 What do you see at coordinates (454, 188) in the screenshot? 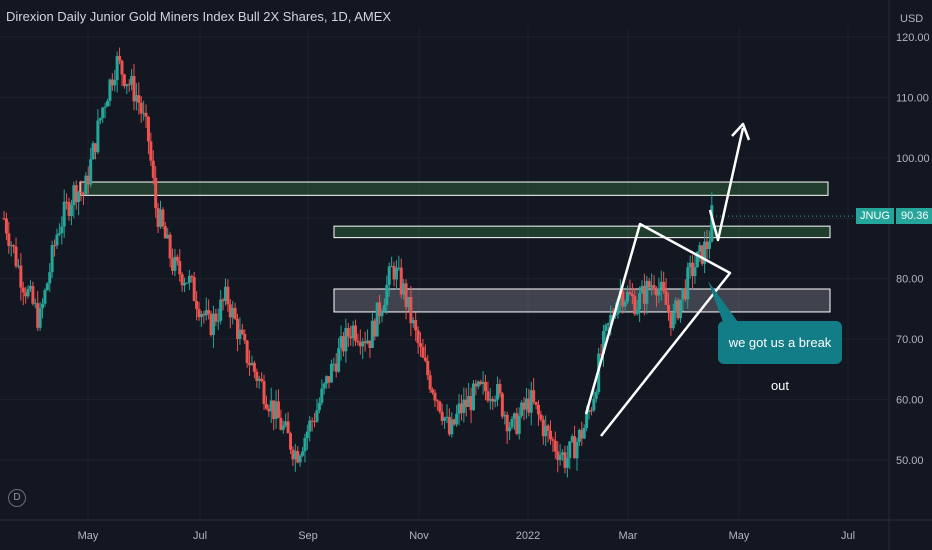
I see `zone-resistance-high` at bounding box center [454, 188].